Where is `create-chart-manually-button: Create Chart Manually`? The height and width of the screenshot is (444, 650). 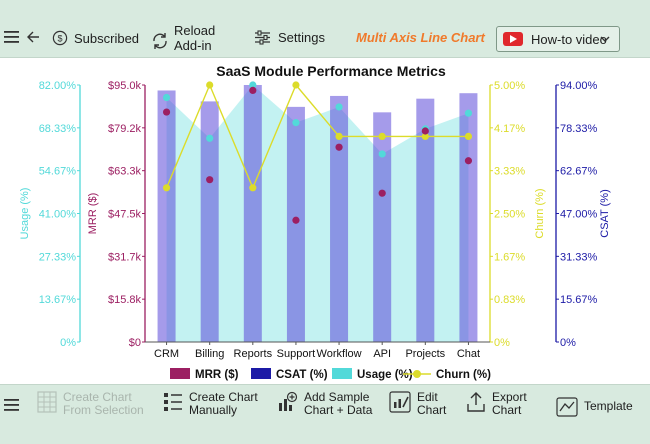
create-chart-manually-button: Create Chart Manually is located at coordinates (210, 404).